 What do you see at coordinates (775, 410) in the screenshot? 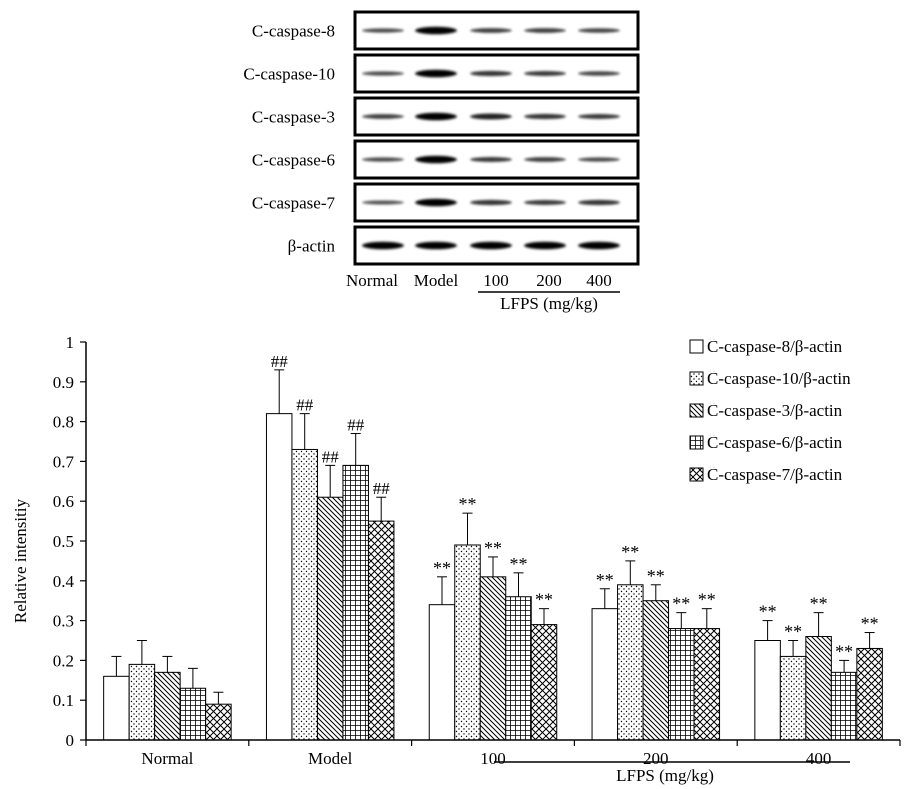
I see `legend-label: C-caspase-3/β-actin` at bounding box center [775, 410].